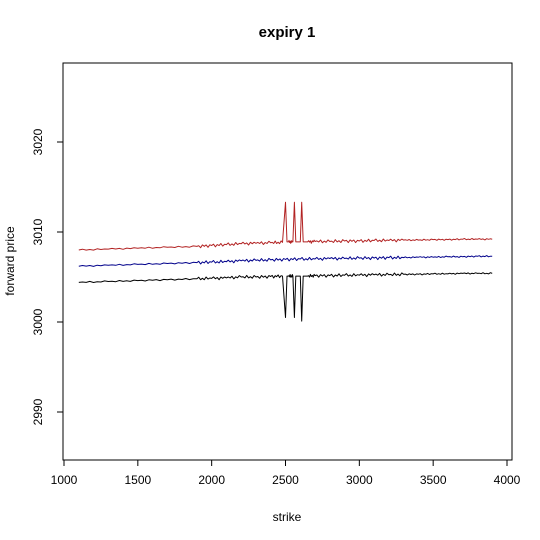 The height and width of the screenshot is (540, 540). What do you see at coordinates (211, 480) in the screenshot?
I see `x-tick-label: 2000` at bounding box center [211, 480].